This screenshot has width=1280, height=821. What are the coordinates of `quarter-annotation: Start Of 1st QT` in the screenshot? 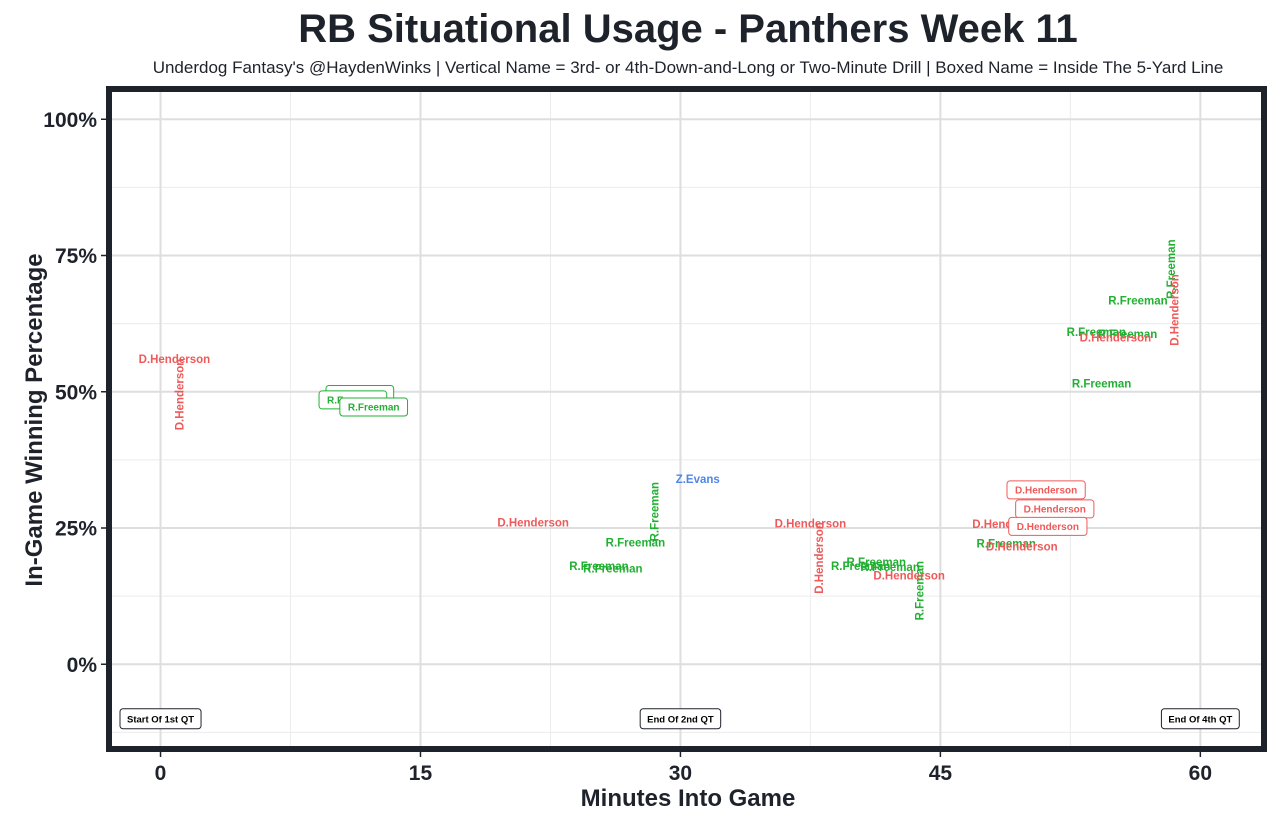 It's located at (160, 719).